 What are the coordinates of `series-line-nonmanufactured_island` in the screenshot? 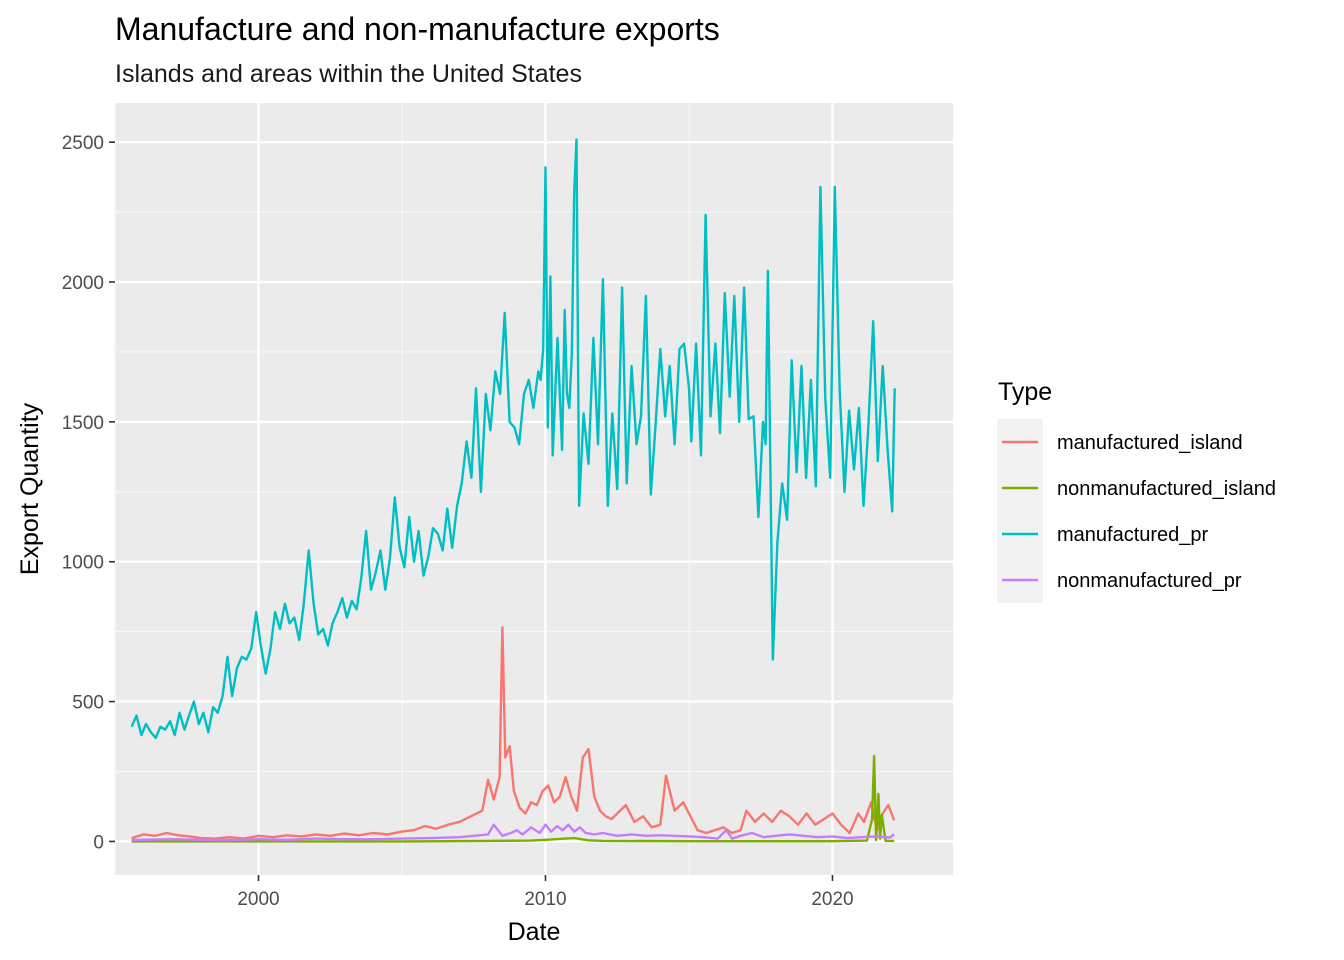 It's located at (513, 798).